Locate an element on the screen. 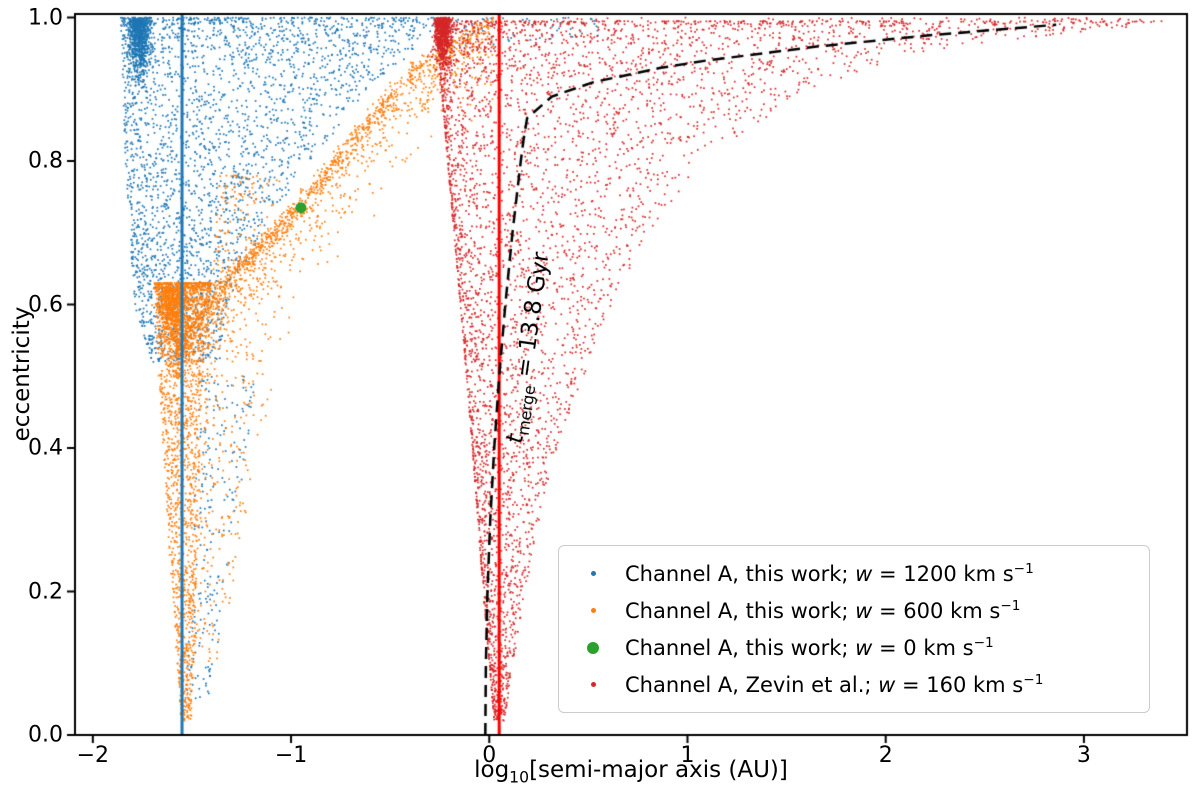  legend-label: Channel A, this work; w = 1200 km s−1 is located at coordinates (829, 573).